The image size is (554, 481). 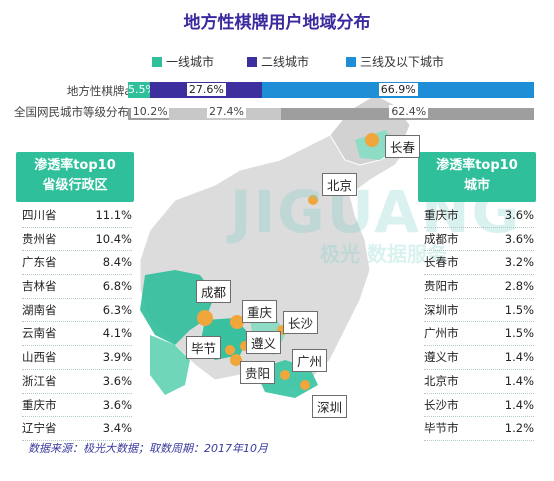 I want to click on province-row: 云南省 4.1%, so click(x=77, y=334).